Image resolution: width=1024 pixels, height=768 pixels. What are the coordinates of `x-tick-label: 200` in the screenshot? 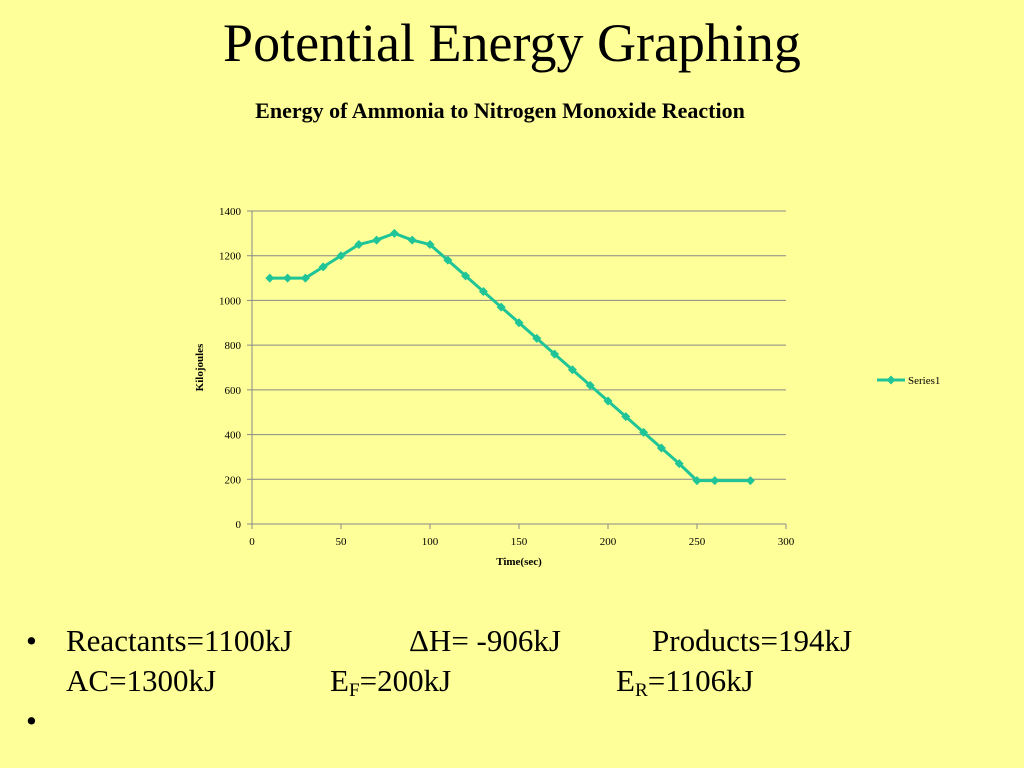 It's located at (608, 542).